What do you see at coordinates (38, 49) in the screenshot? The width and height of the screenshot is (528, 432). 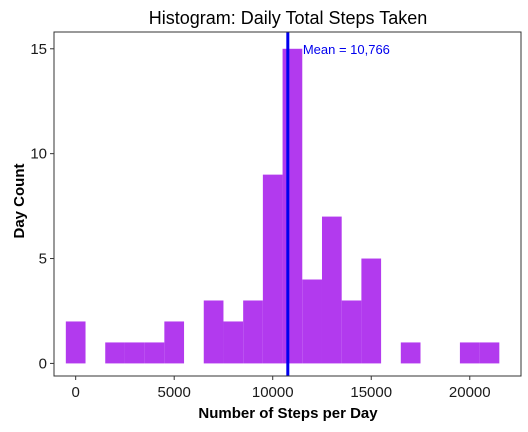 I see `y-tick-label: 15` at bounding box center [38, 49].